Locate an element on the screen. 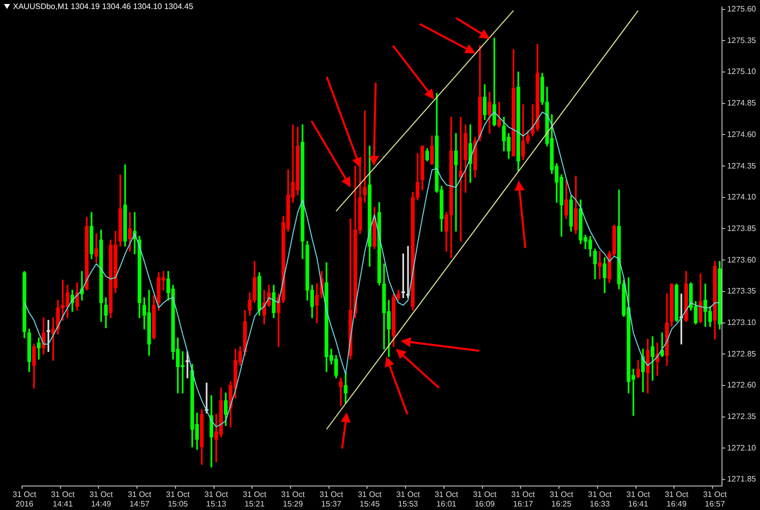 The image size is (760, 510). y-tick-label: 1274.10 is located at coordinates (742, 197).